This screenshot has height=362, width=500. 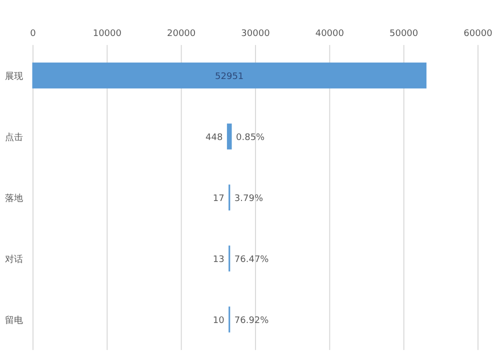 What do you see at coordinates (329, 34) in the screenshot?
I see `x-tick-label: 40000` at bounding box center [329, 34].